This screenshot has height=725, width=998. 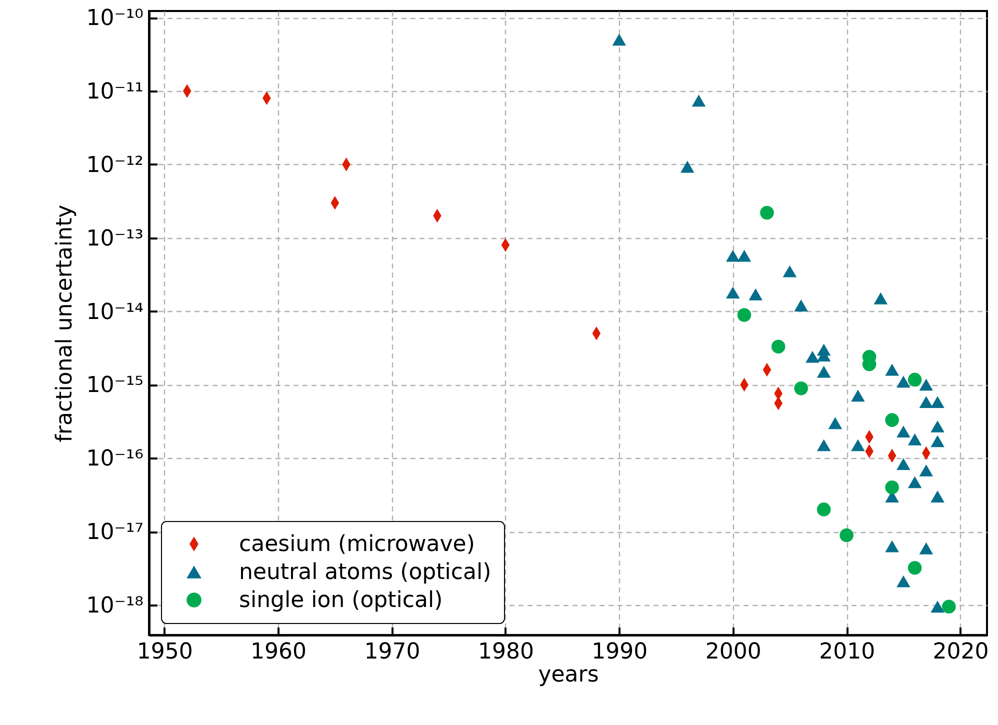 I want to click on y-tick-label: 10⁻¹⁶, so click(x=115, y=459).